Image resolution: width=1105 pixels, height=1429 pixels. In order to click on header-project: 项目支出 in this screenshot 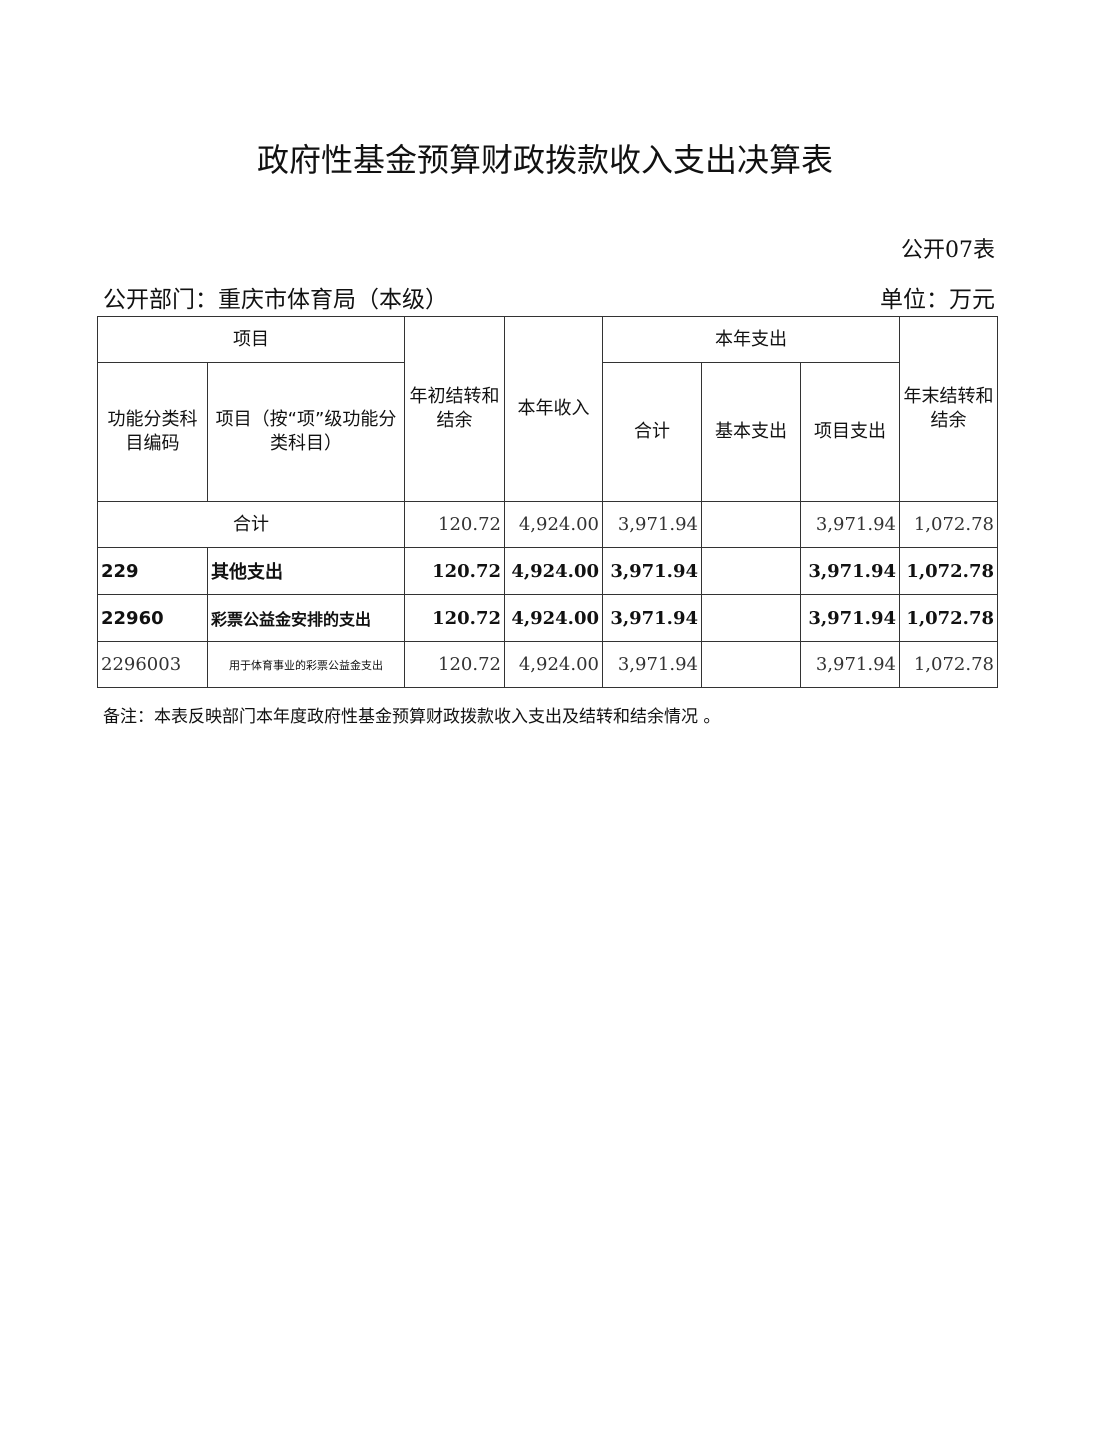, I will do `click(850, 432)`.